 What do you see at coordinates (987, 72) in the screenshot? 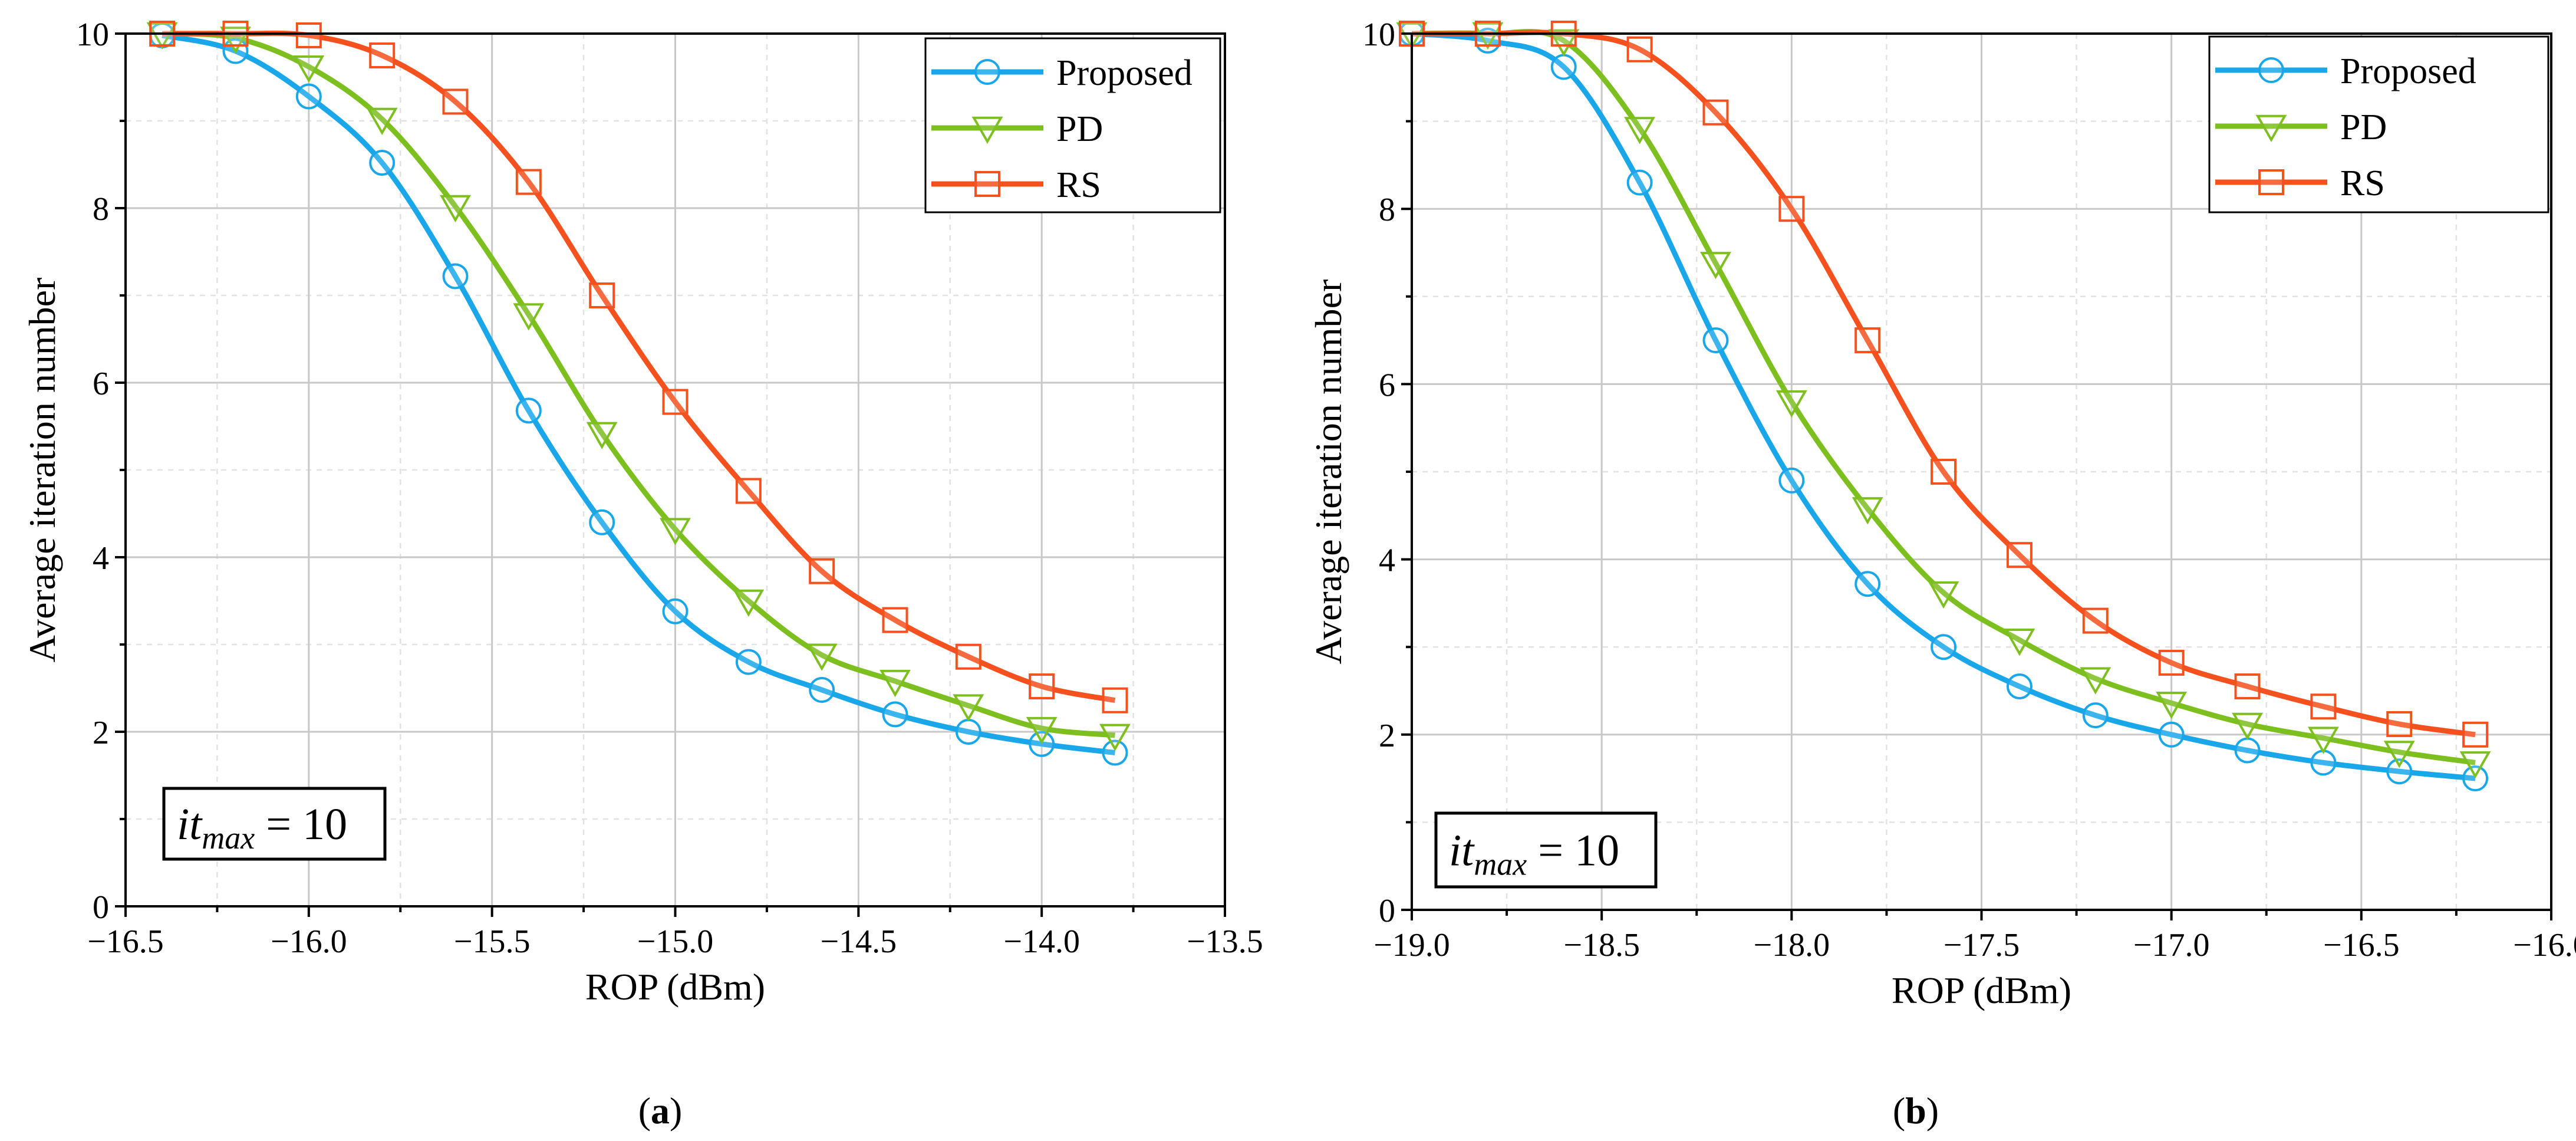
I see `legend-marker-proposed` at bounding box center [987, 72].